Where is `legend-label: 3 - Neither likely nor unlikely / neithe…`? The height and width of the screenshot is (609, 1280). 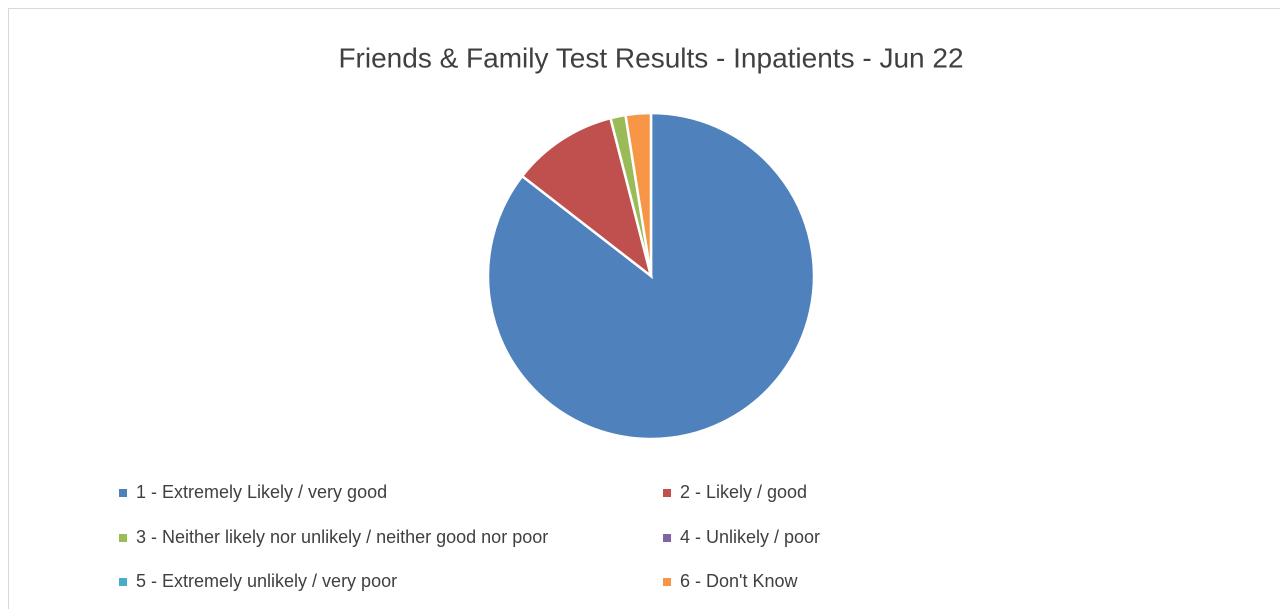
legend-label: 3 - Neither likely nor unlikely / neithe… is located at coordinates (342, 537).